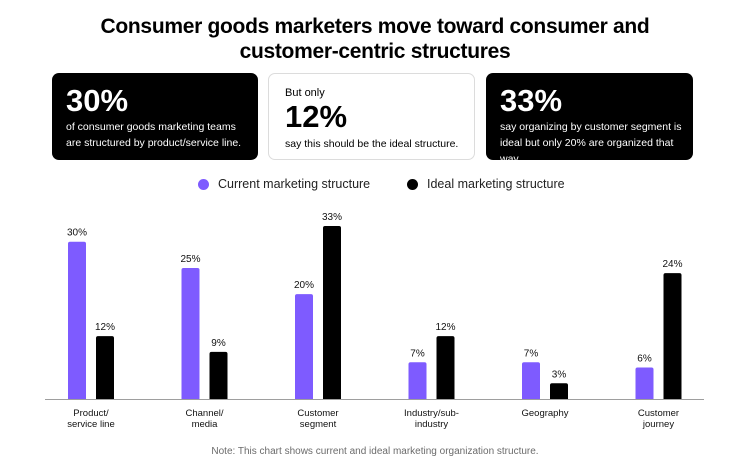 Image resolution: width=750 pixels, height=469 pixels. Describe the element at coordinates (672, 264) in the screenshot. I see `data-label-ideal-5: 24%` at that location.